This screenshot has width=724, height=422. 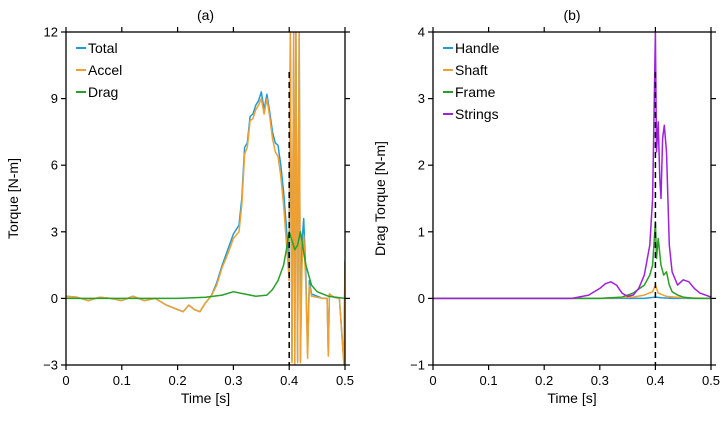 I want to click on series-line-shaft, so click(x=572, y=292).